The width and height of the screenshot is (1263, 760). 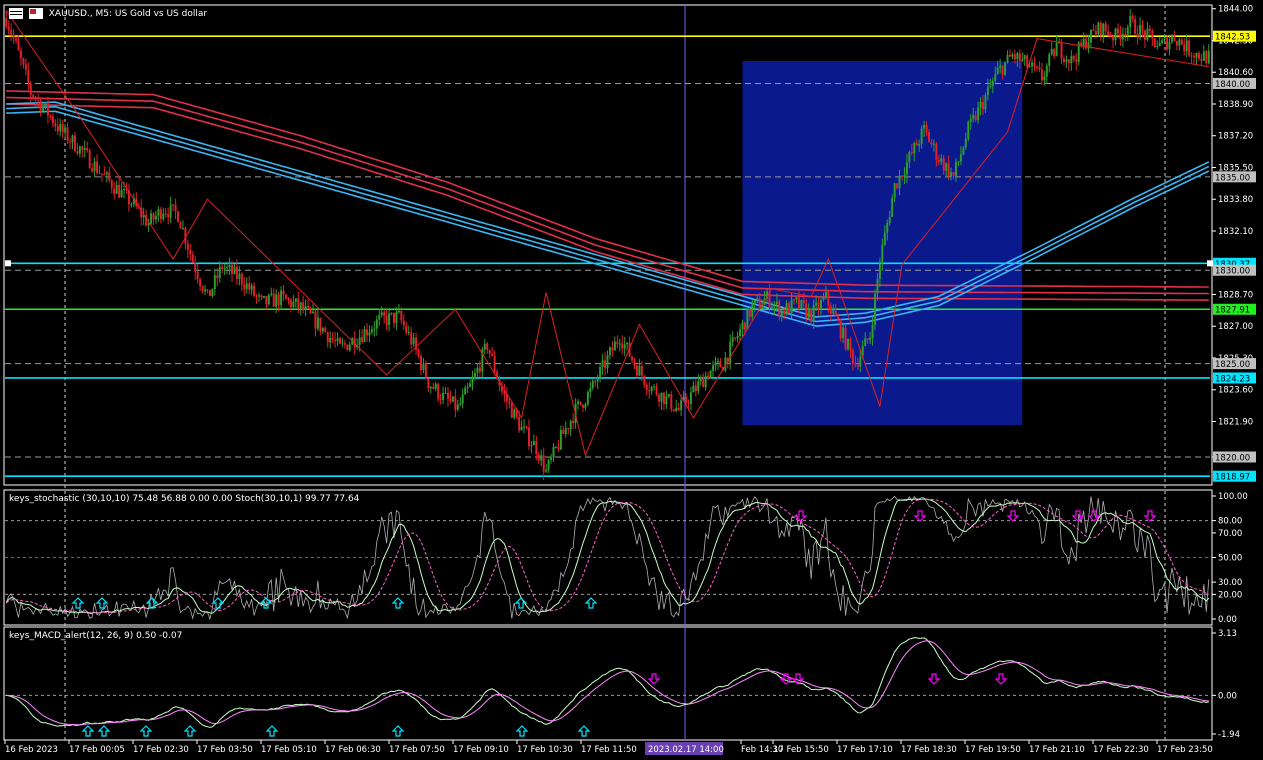 What do you see at coordinates (1235, 295) in the screenshot?
I see `price-tick-label: 1828.70` at bounding box center [1235, 295].